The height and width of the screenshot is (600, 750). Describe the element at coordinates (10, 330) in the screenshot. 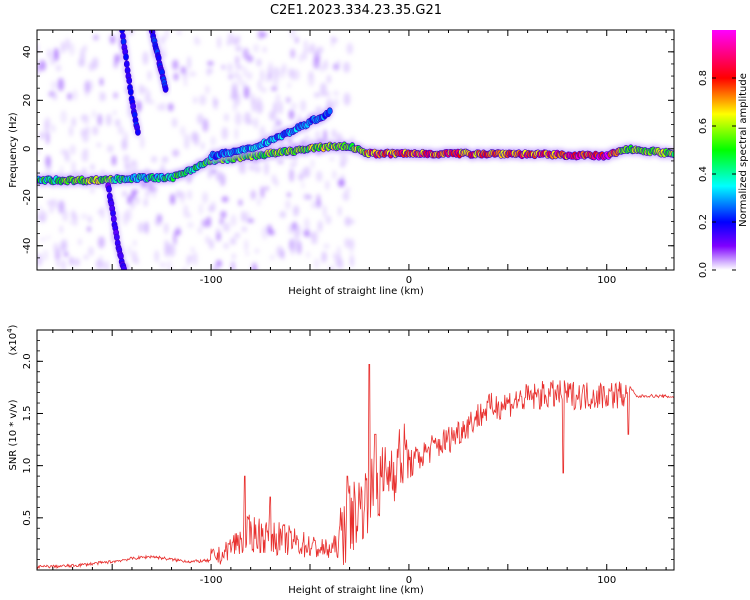

I see `snr-yscale-exp: 4` at that location.